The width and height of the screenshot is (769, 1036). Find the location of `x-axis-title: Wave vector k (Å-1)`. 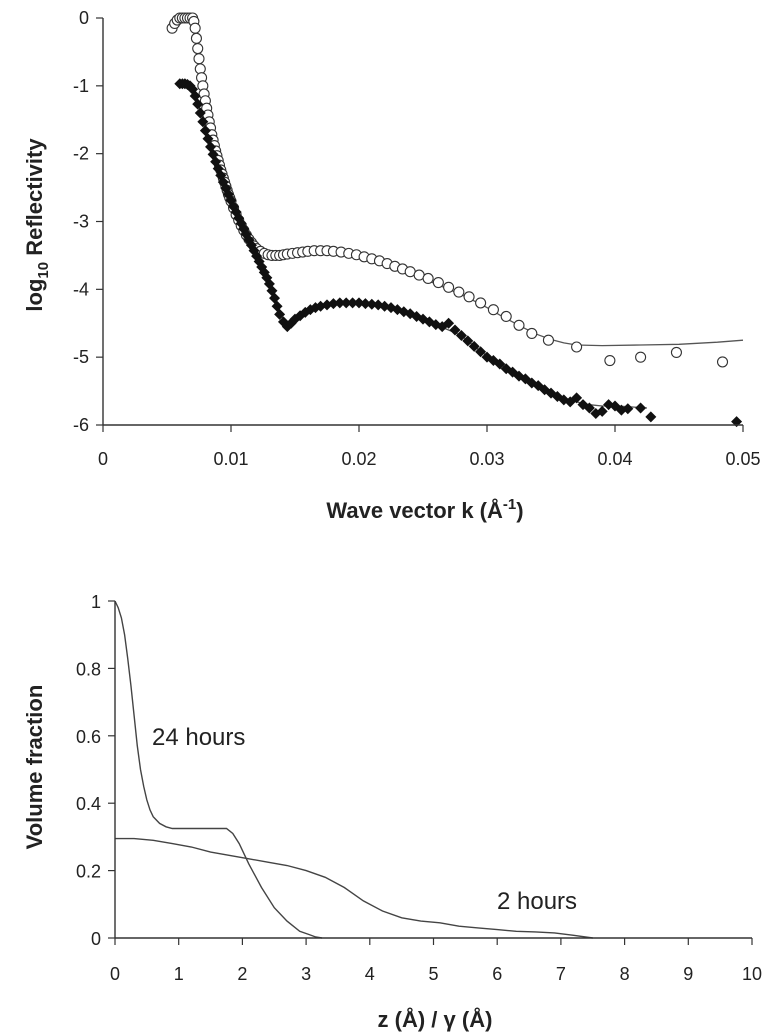

x-axis-title: Wave vector k (Å-1) is located at coordinates (424, 509).